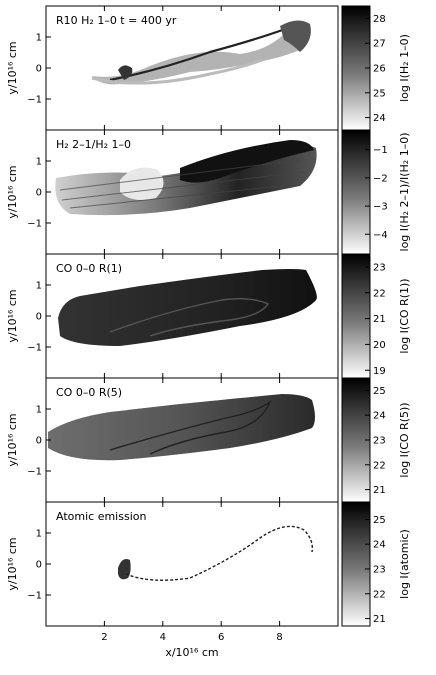 The image size is (436, 675). Describe the element at coordinates (379, 371) in the screenshot. I see `cbar-tick-label: 19` at that location.